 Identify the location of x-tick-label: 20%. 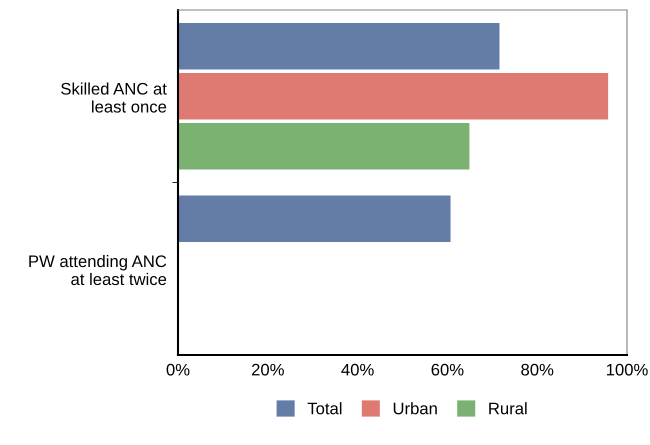
(268, 370).